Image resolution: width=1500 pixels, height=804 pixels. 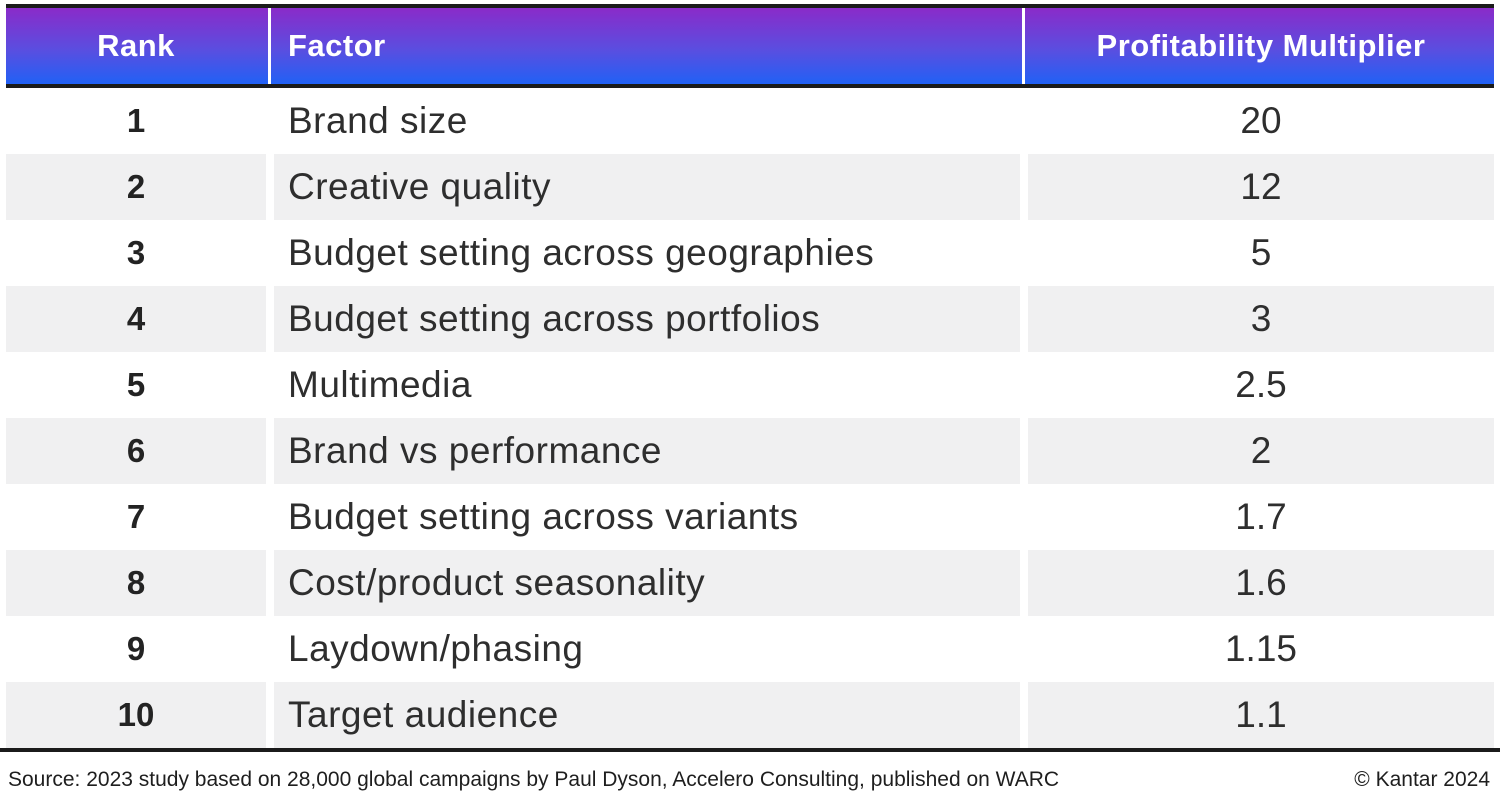 I want to click on rank-cell: 6, so click(x=136, y=451).